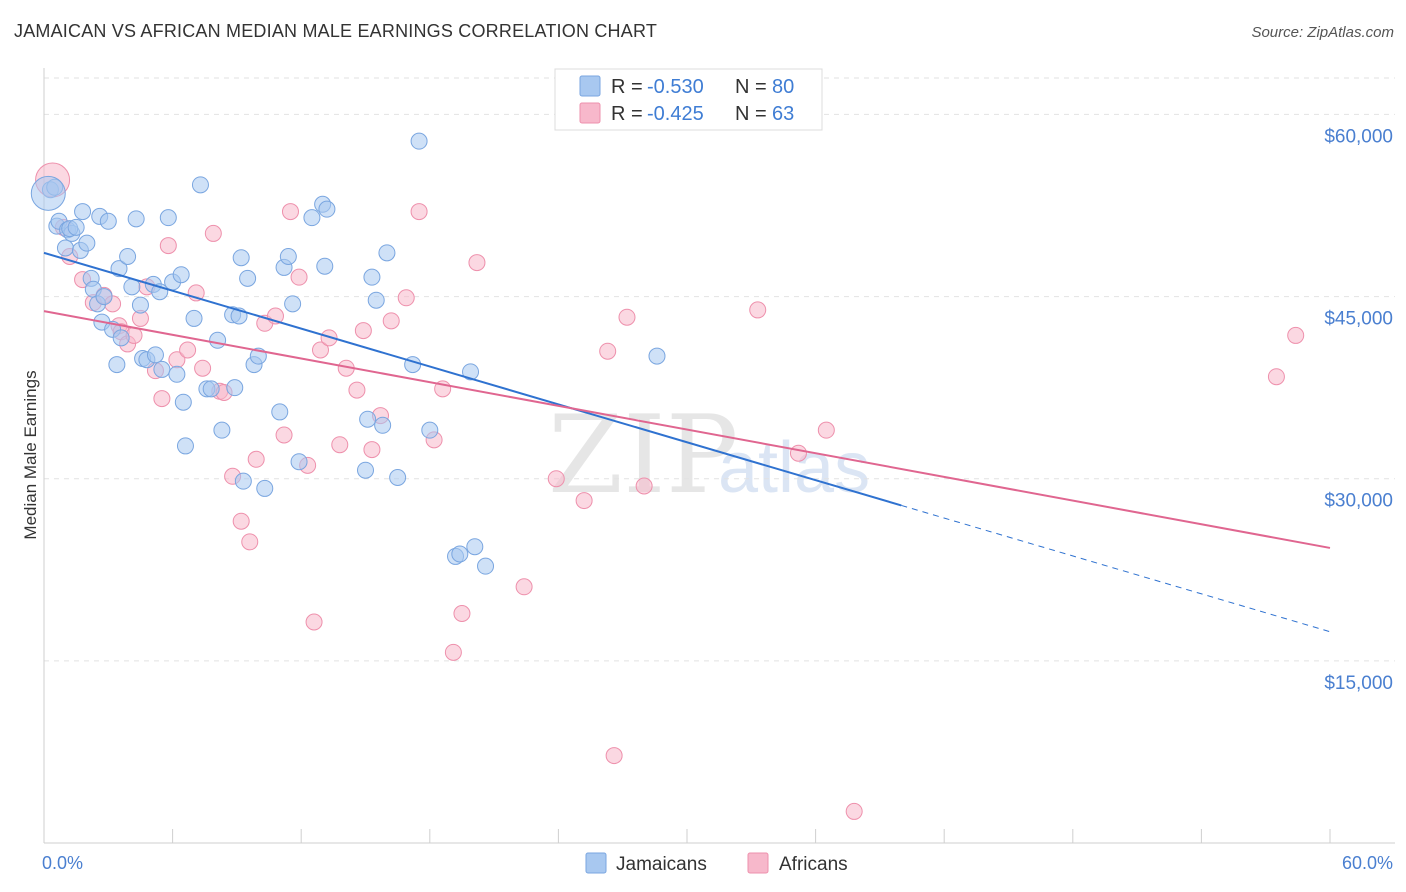  What do you see at coordinates (596, 863) in the screenshot?
I see `bottom-swatch-jamaicans` at bounding box center [596, 863].